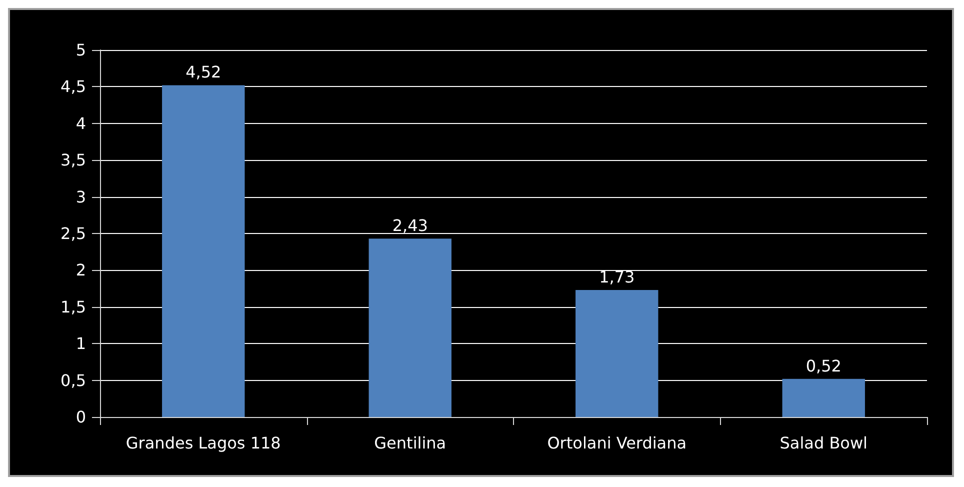  What do you see at coordinates (203, 443) in the screenshot?
I see `x-tick-label: Grandes Lagos 118` at bounding box center [203, 443].